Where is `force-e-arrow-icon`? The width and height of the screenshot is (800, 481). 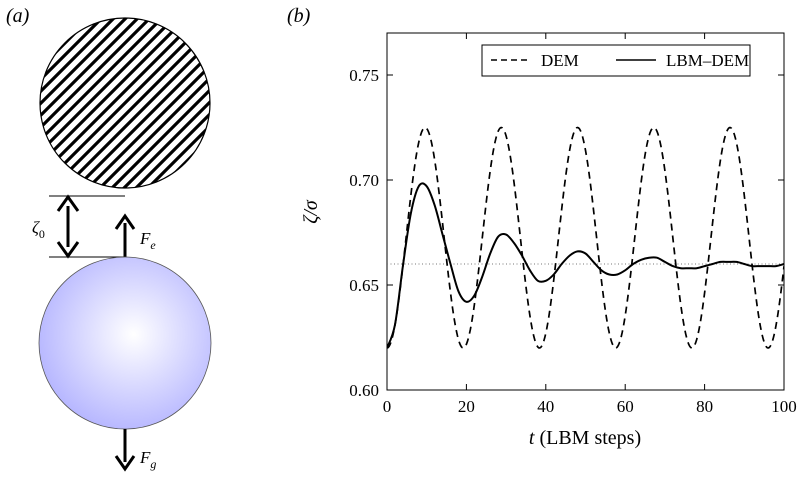
force-e-arrow-icon is located at coordinates (125, 235).